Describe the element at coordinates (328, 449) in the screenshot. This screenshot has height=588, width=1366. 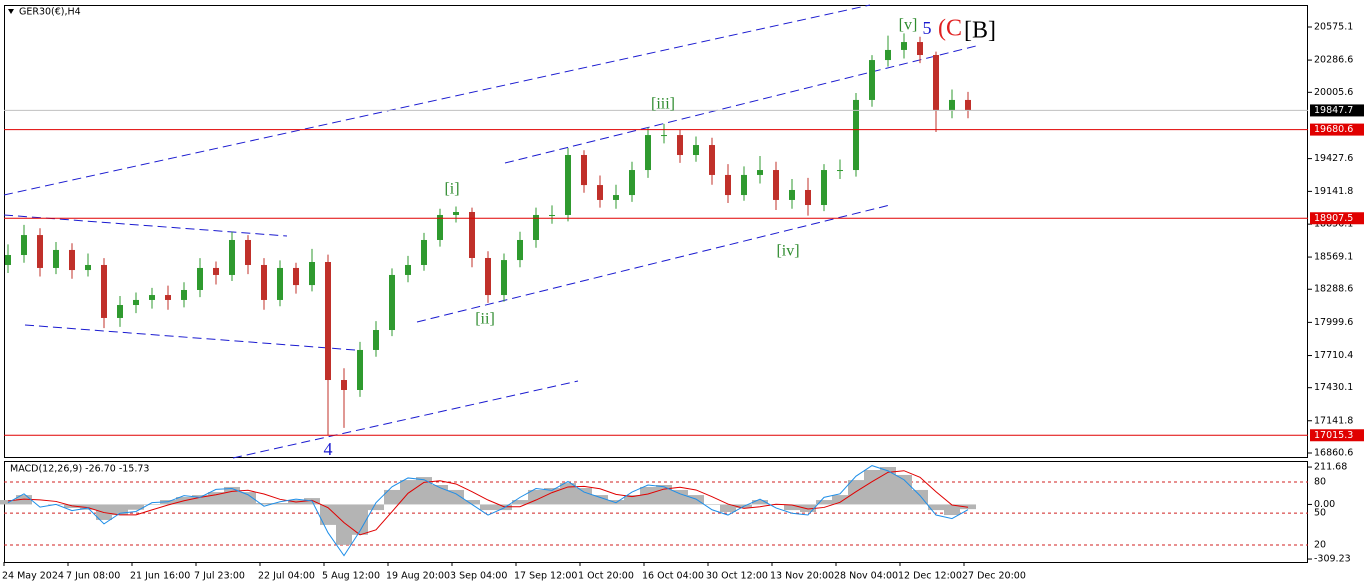
I see `wave-label: 4` at that location.